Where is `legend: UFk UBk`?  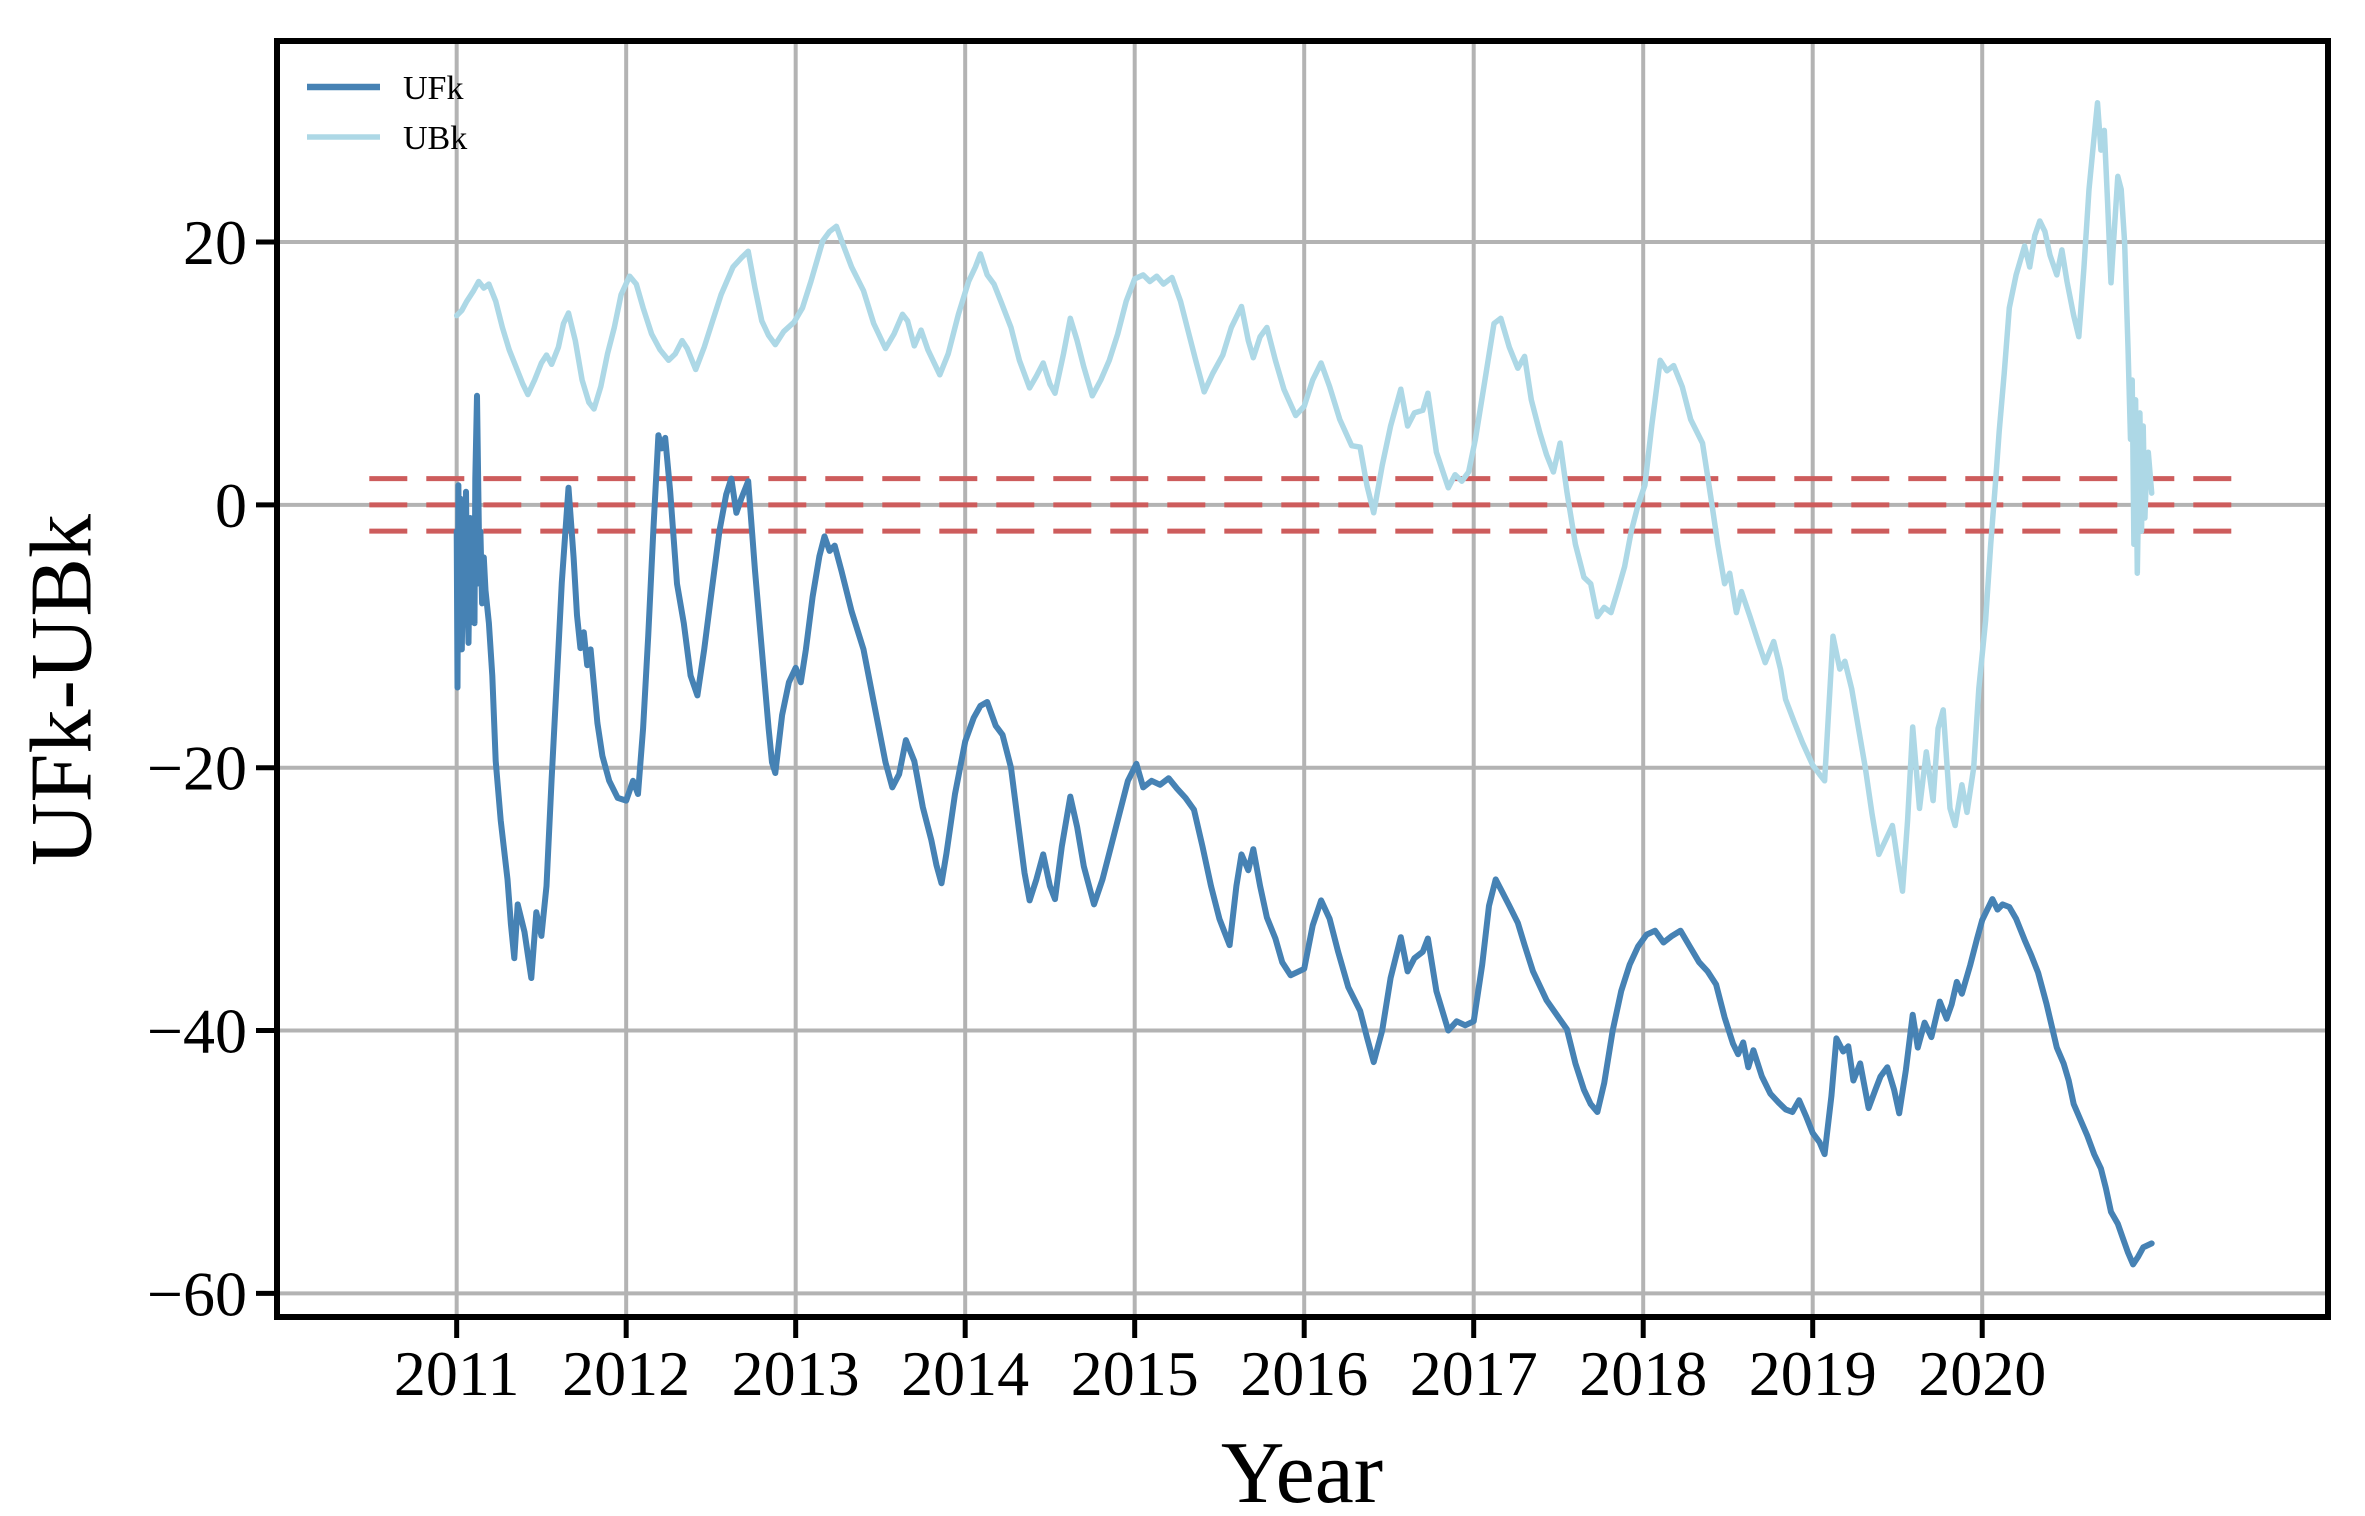
legend: UFk UBk is located at coordinates (387, 113).